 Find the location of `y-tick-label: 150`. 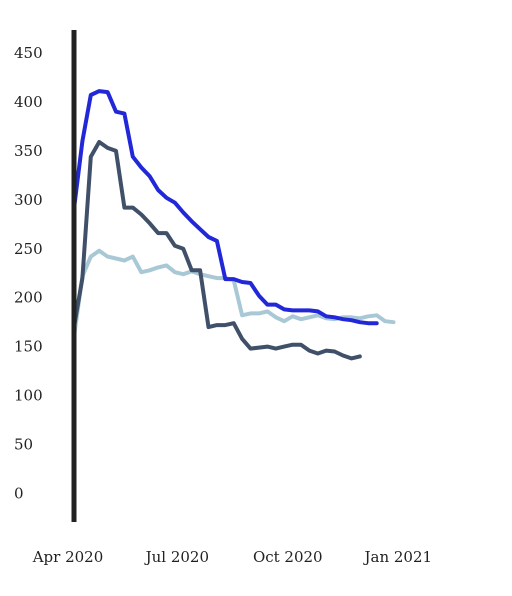

y-tick-label: 150 is located at coordinates (28, 347).